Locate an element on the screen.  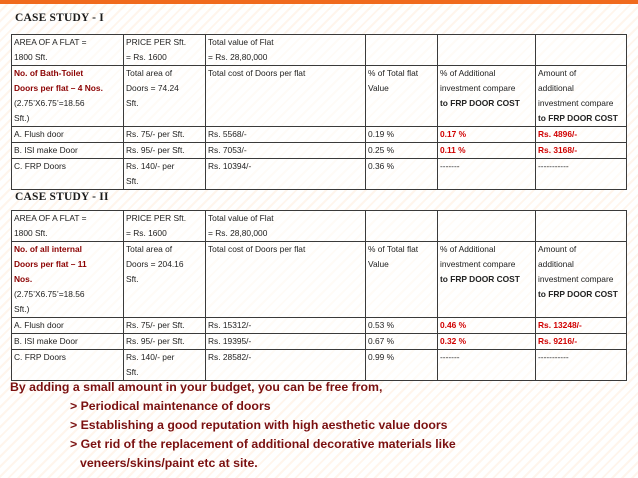
addpct-cell: 0.17 % is located at coordinates (486, 134).